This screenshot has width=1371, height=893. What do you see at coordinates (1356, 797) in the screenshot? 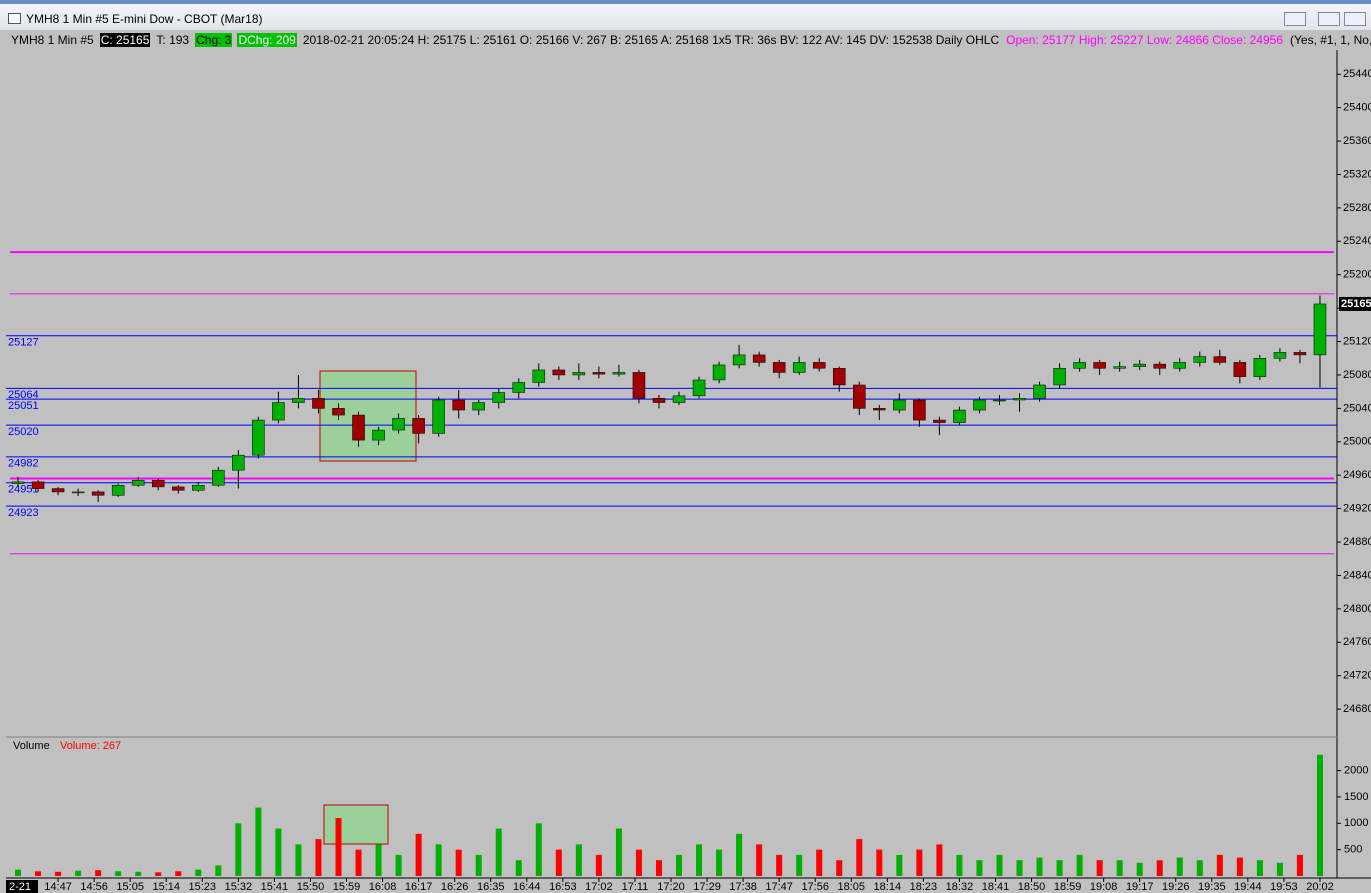
I see `volume-tick-label: 1500` at bounding box center [1356, 797].